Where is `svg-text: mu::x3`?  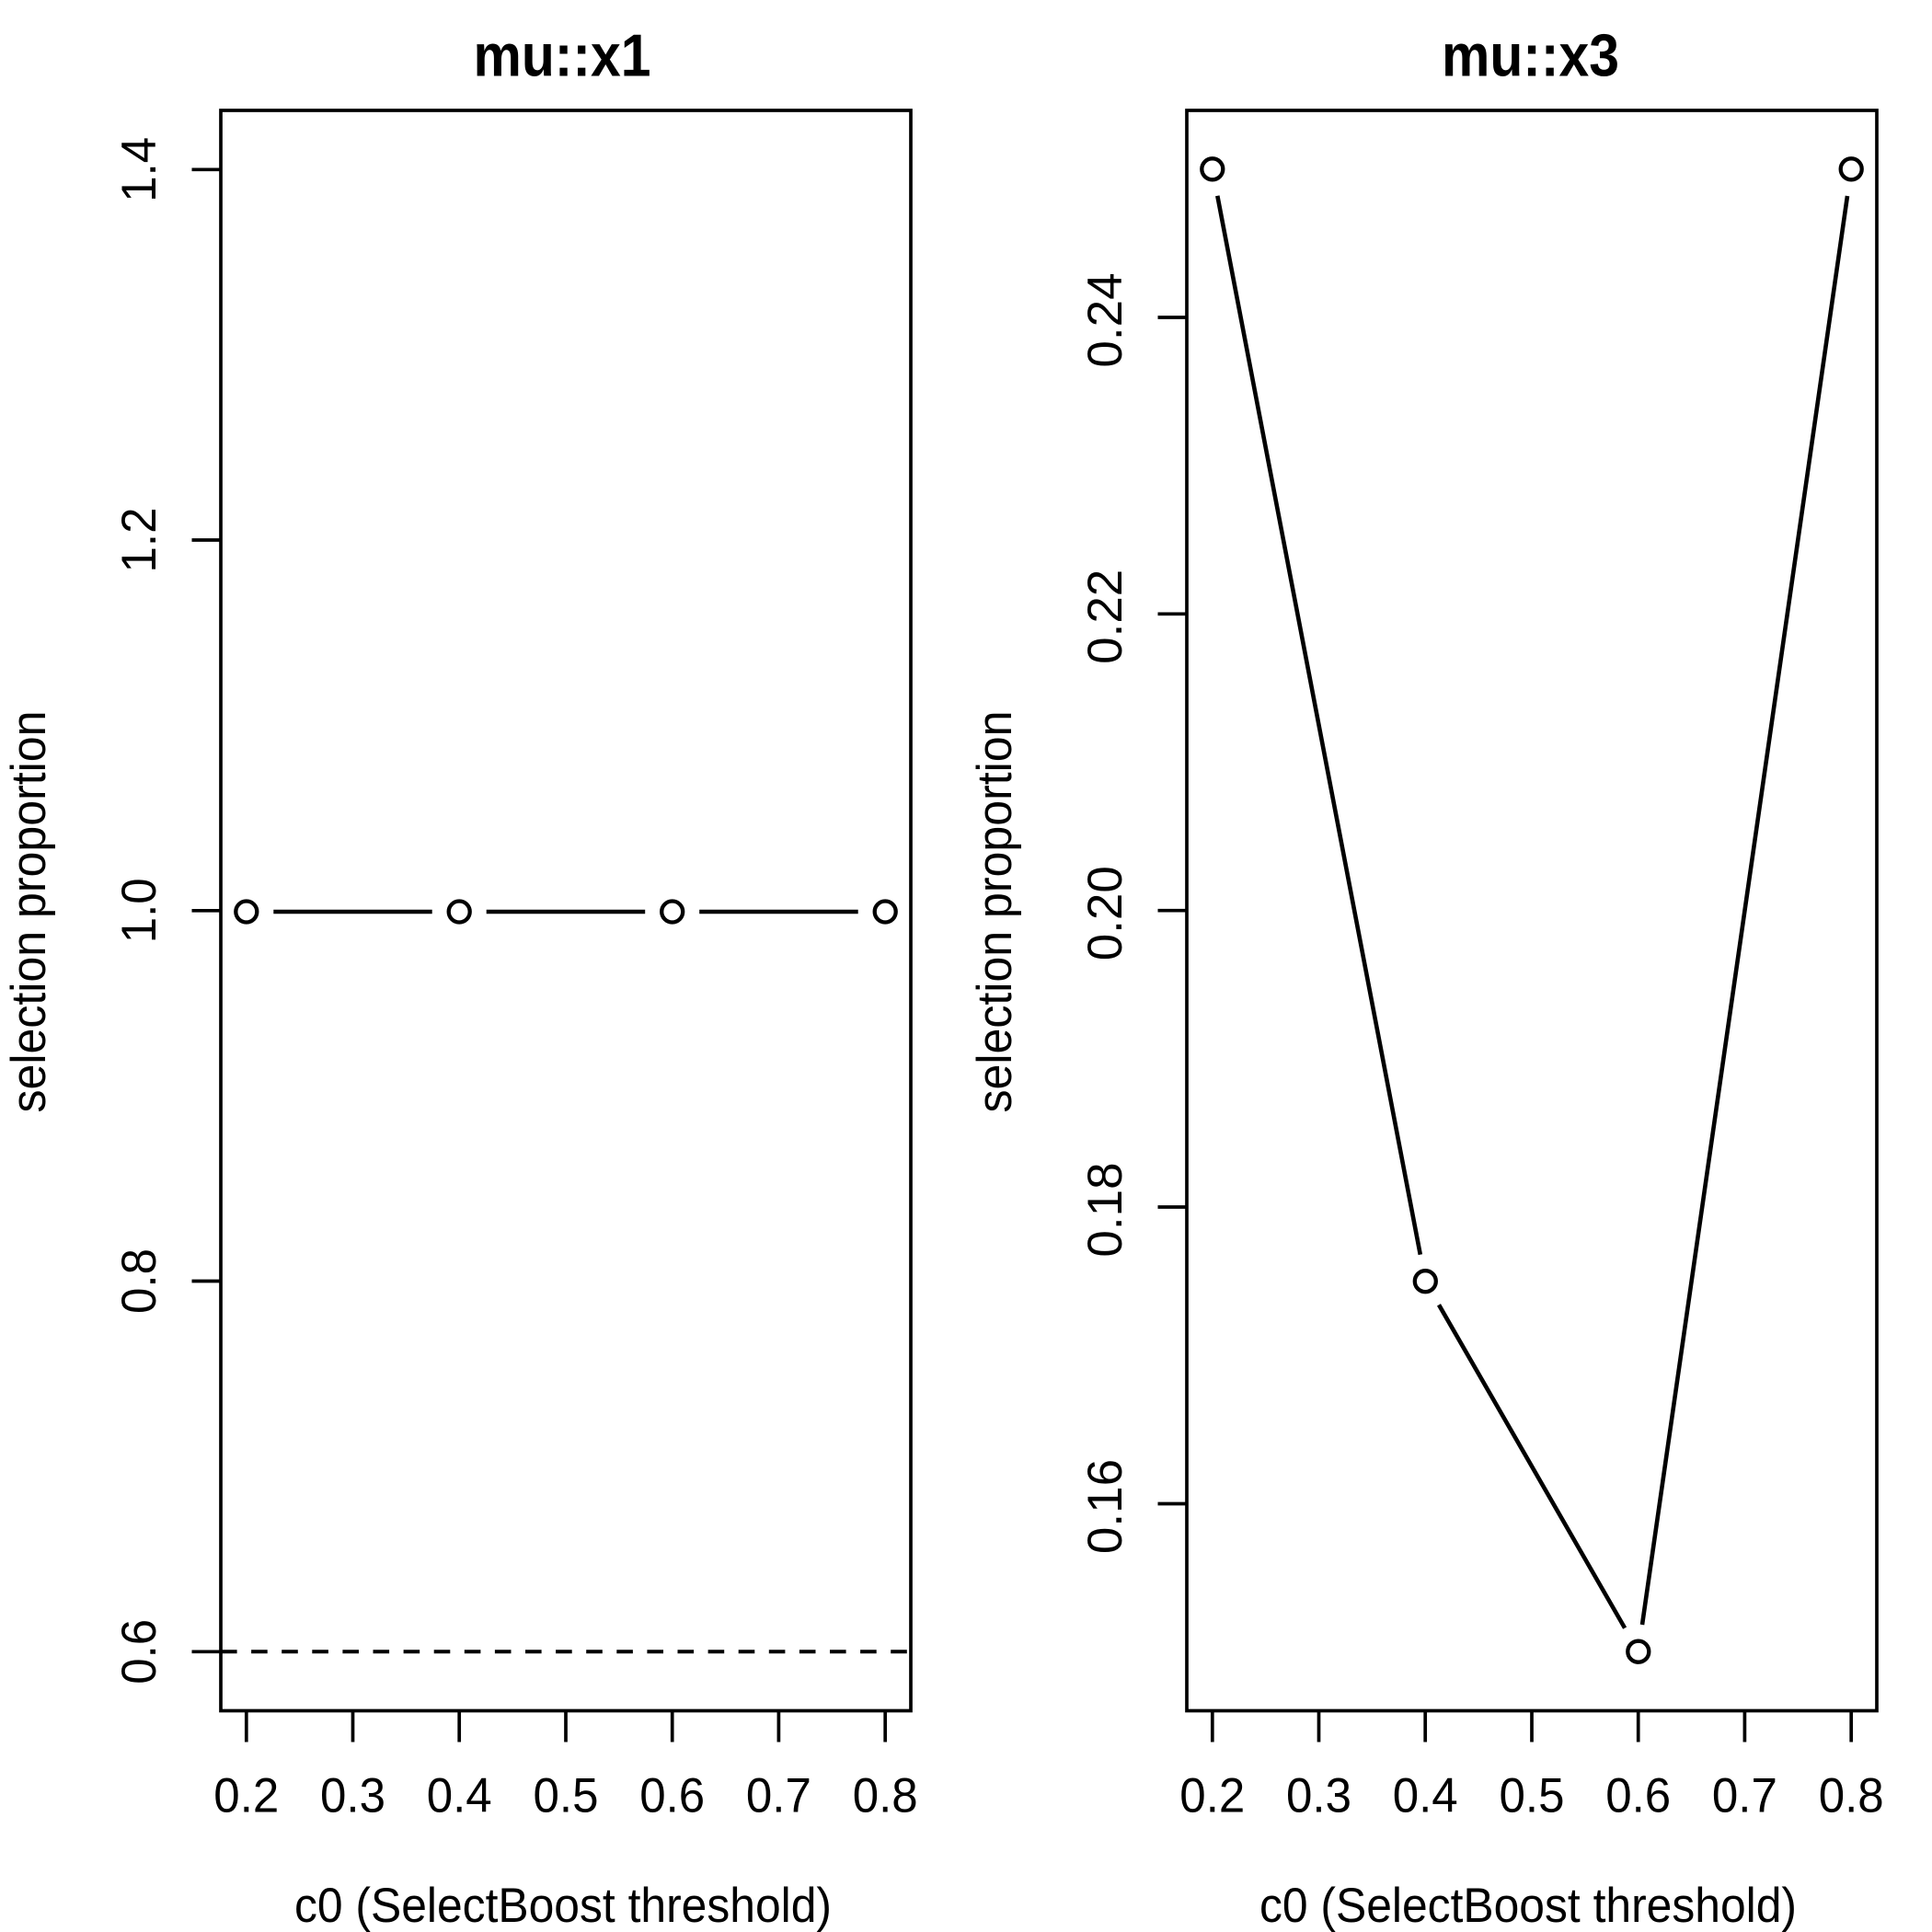 svg-text: mu::x3 is located at coordinates (1530, 55).